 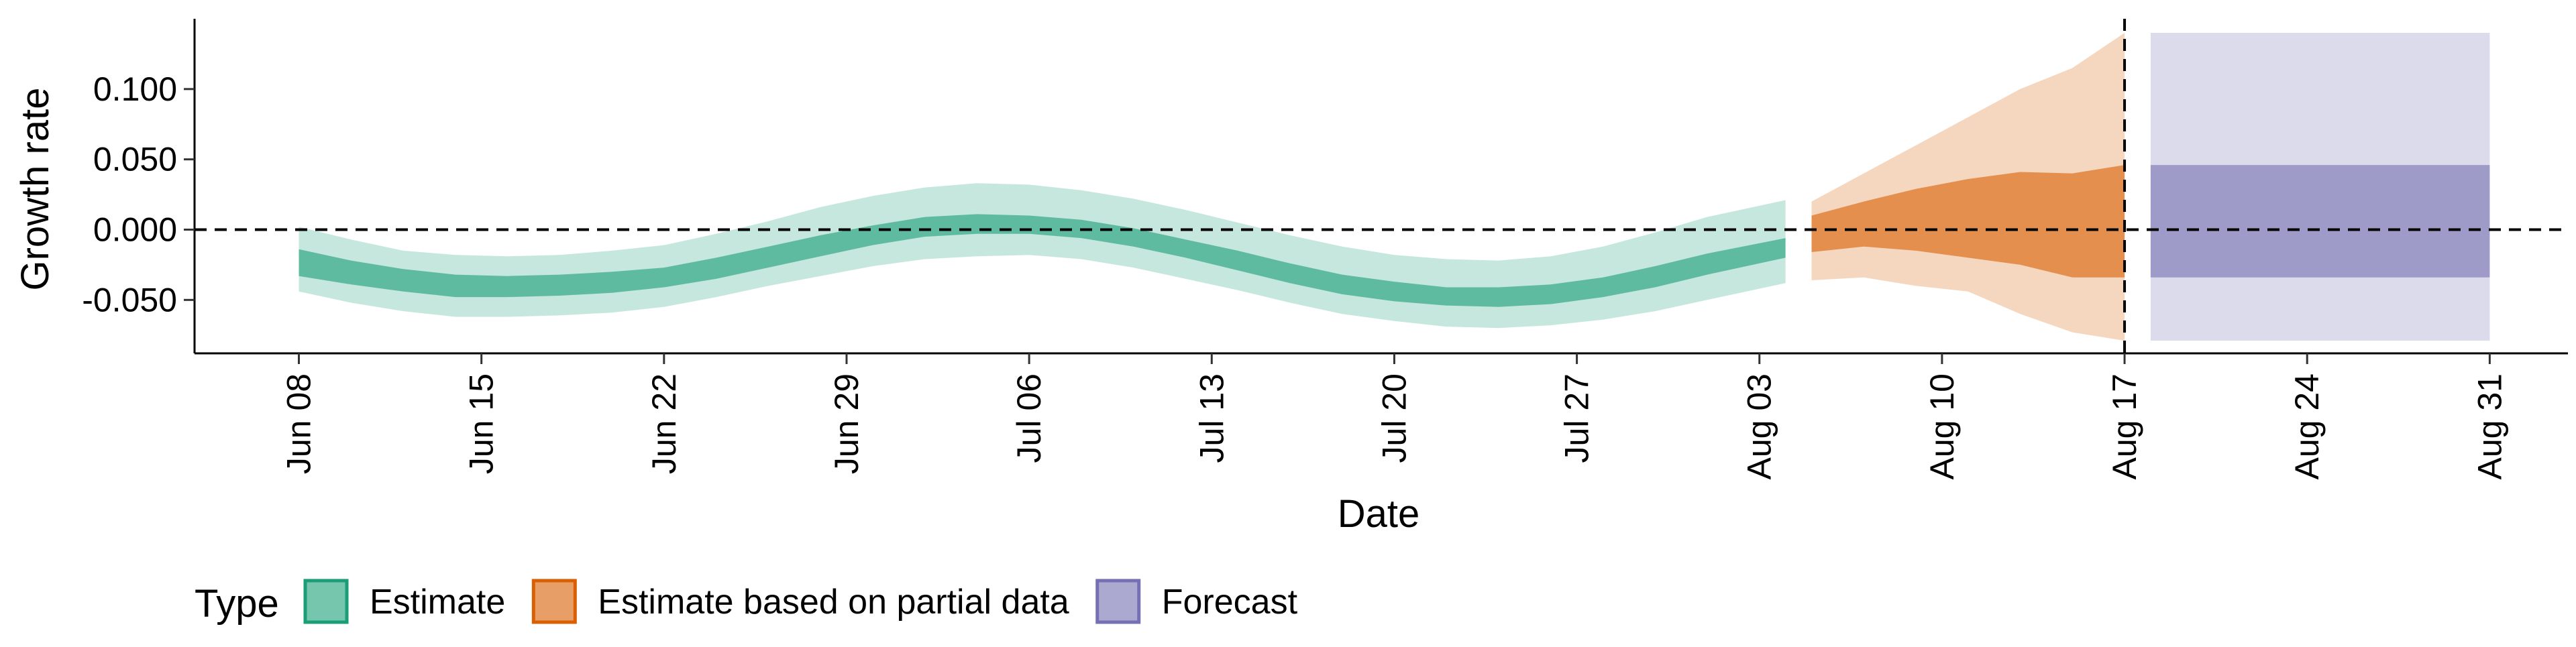 I want to click on legend-label-estimate: Estimate, so click(x=437, y=602).